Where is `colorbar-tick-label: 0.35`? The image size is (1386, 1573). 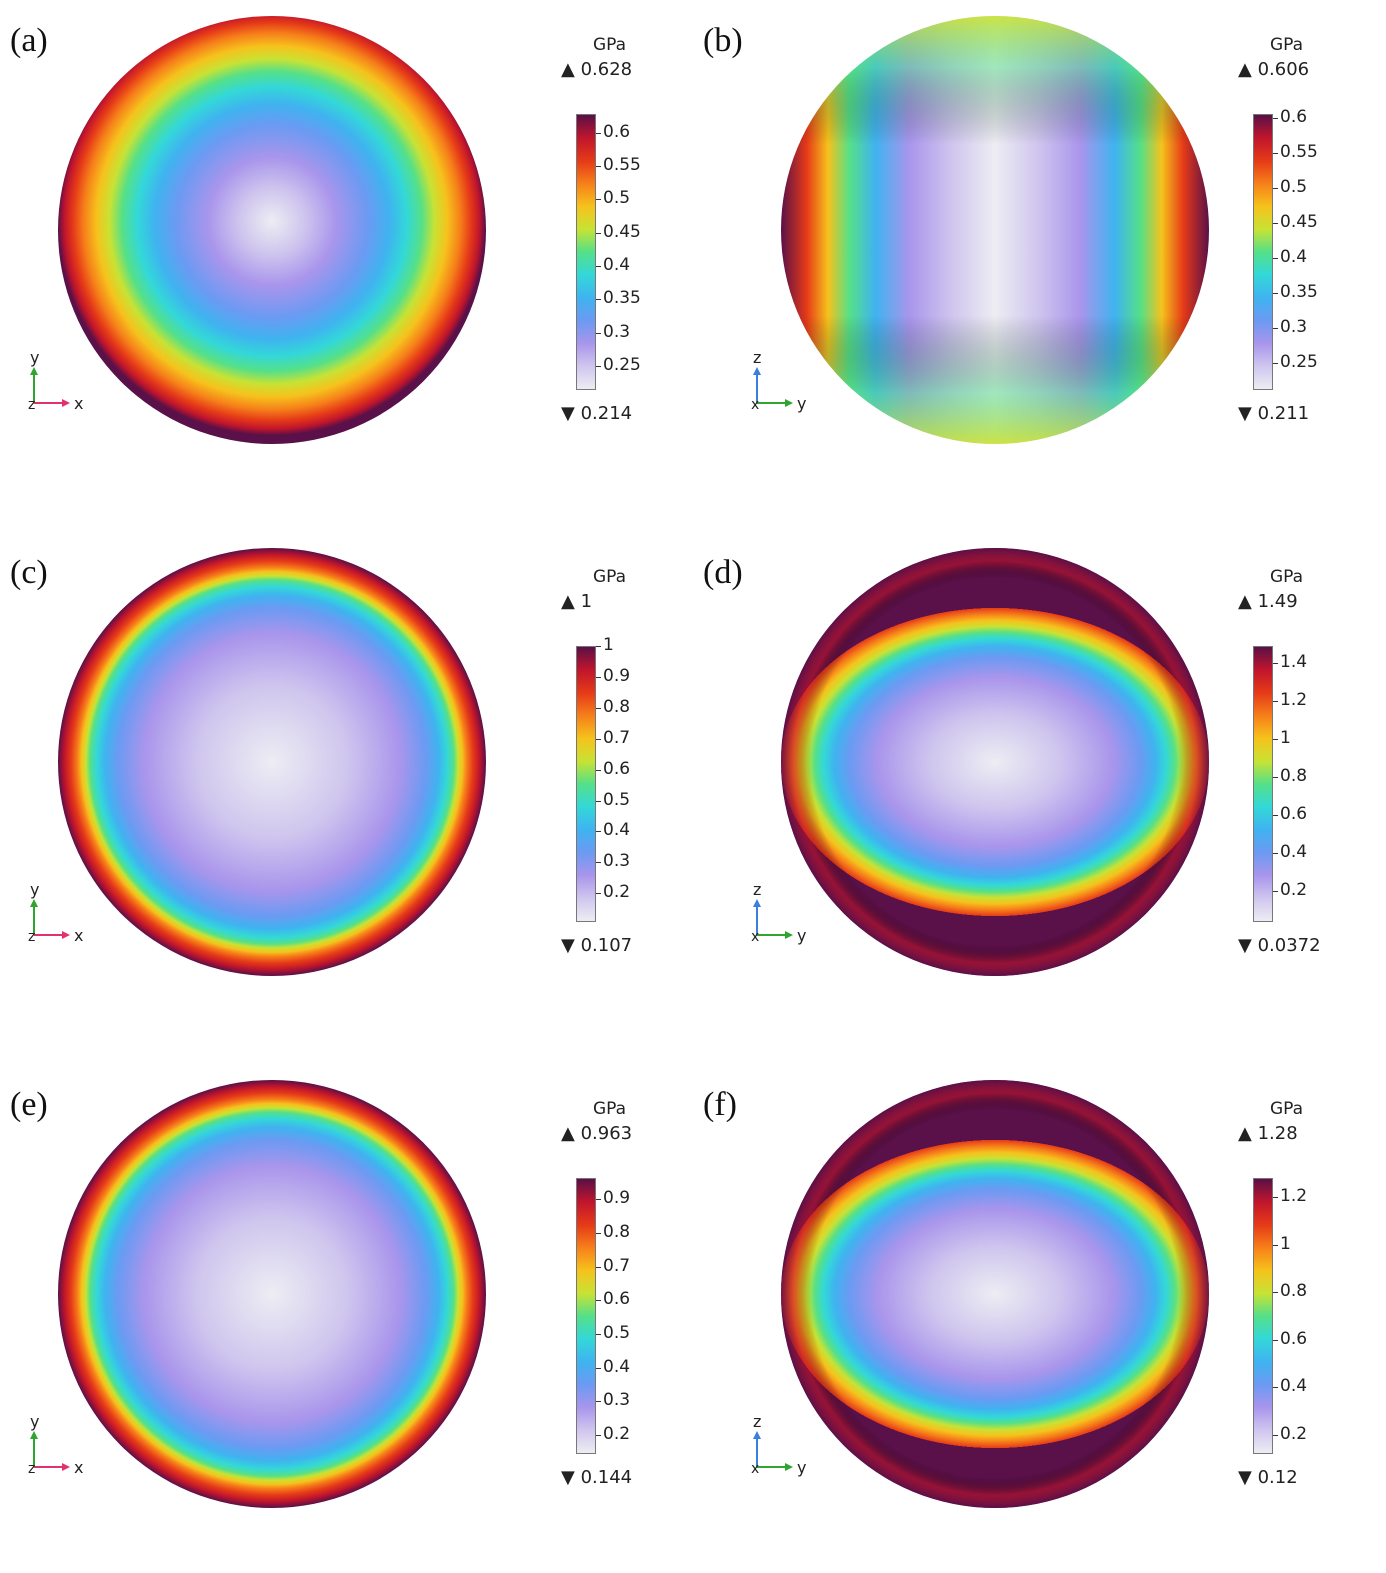 colorbar-tick-label: 0.35 is located at coordinates (622, 298).